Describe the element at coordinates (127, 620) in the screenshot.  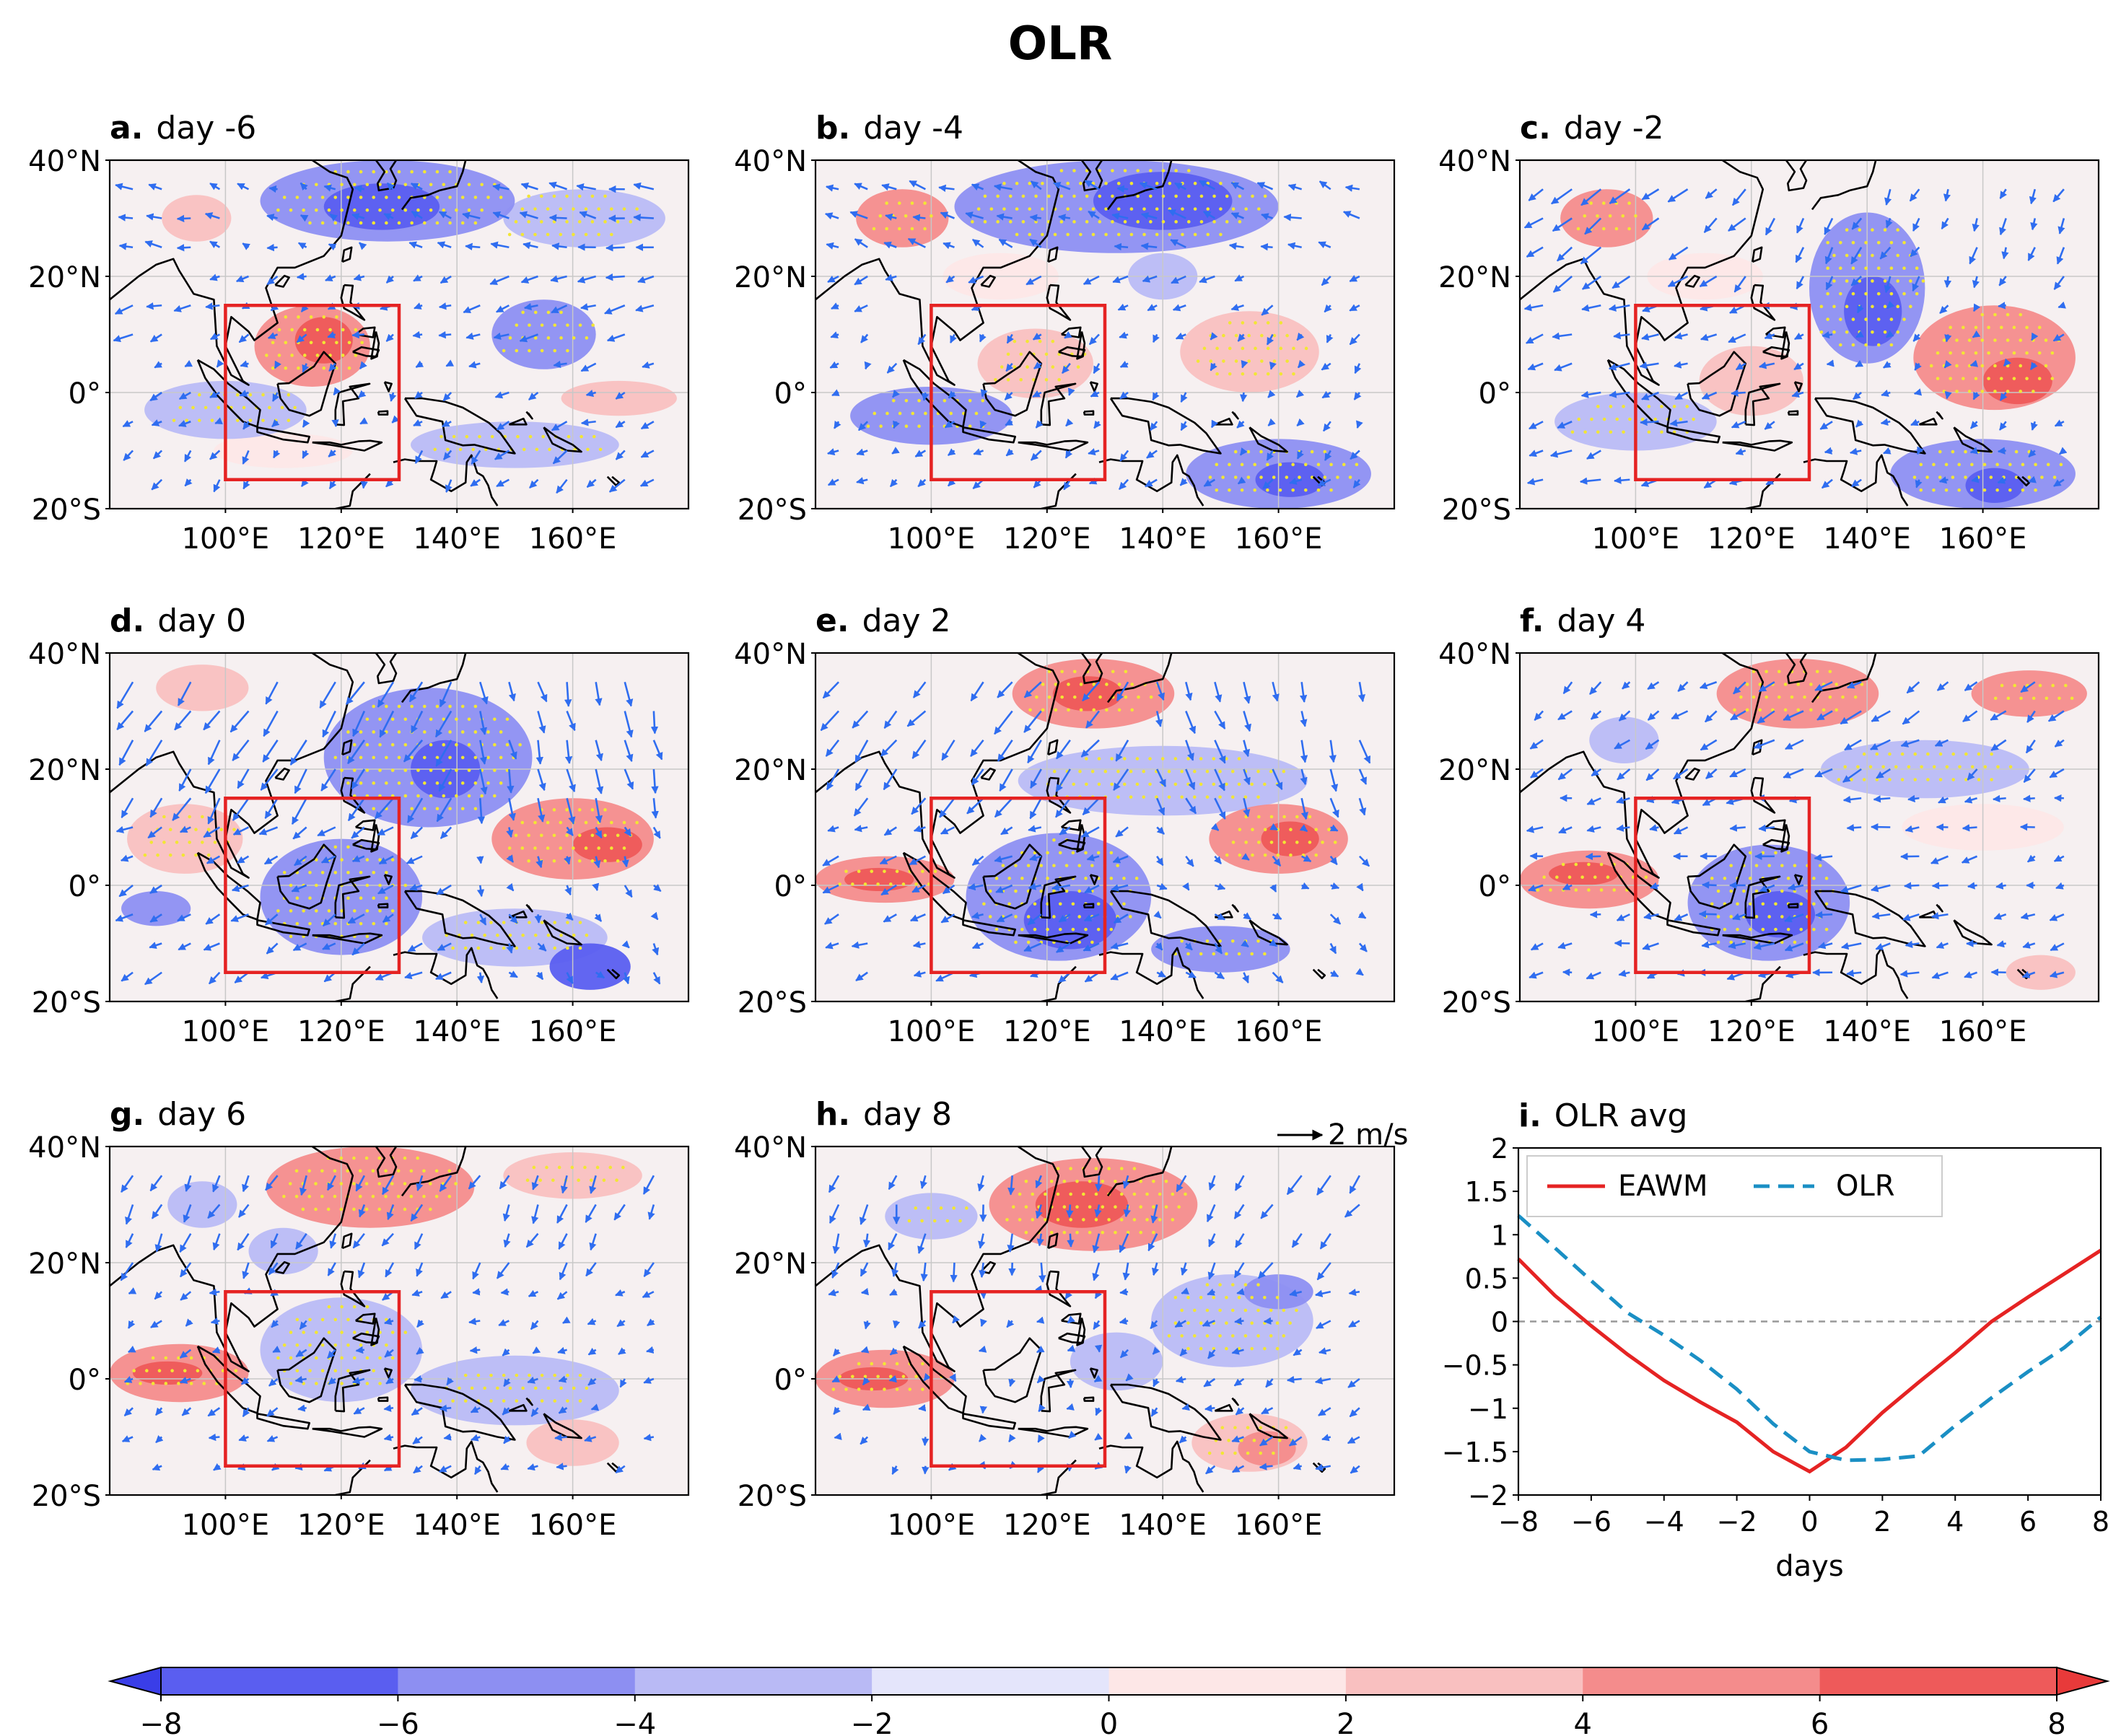
I see `panel-letter: d.` at that location.